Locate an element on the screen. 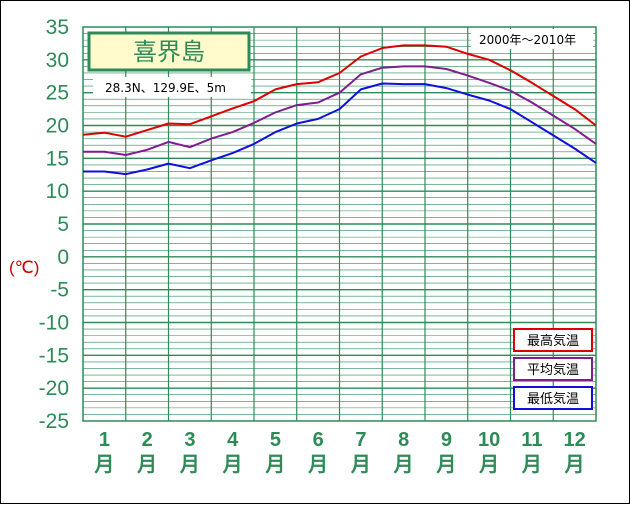 The width and height of the screenshot is (630, 505). y-tick-label: 25 is located at coordinates (57, 93).